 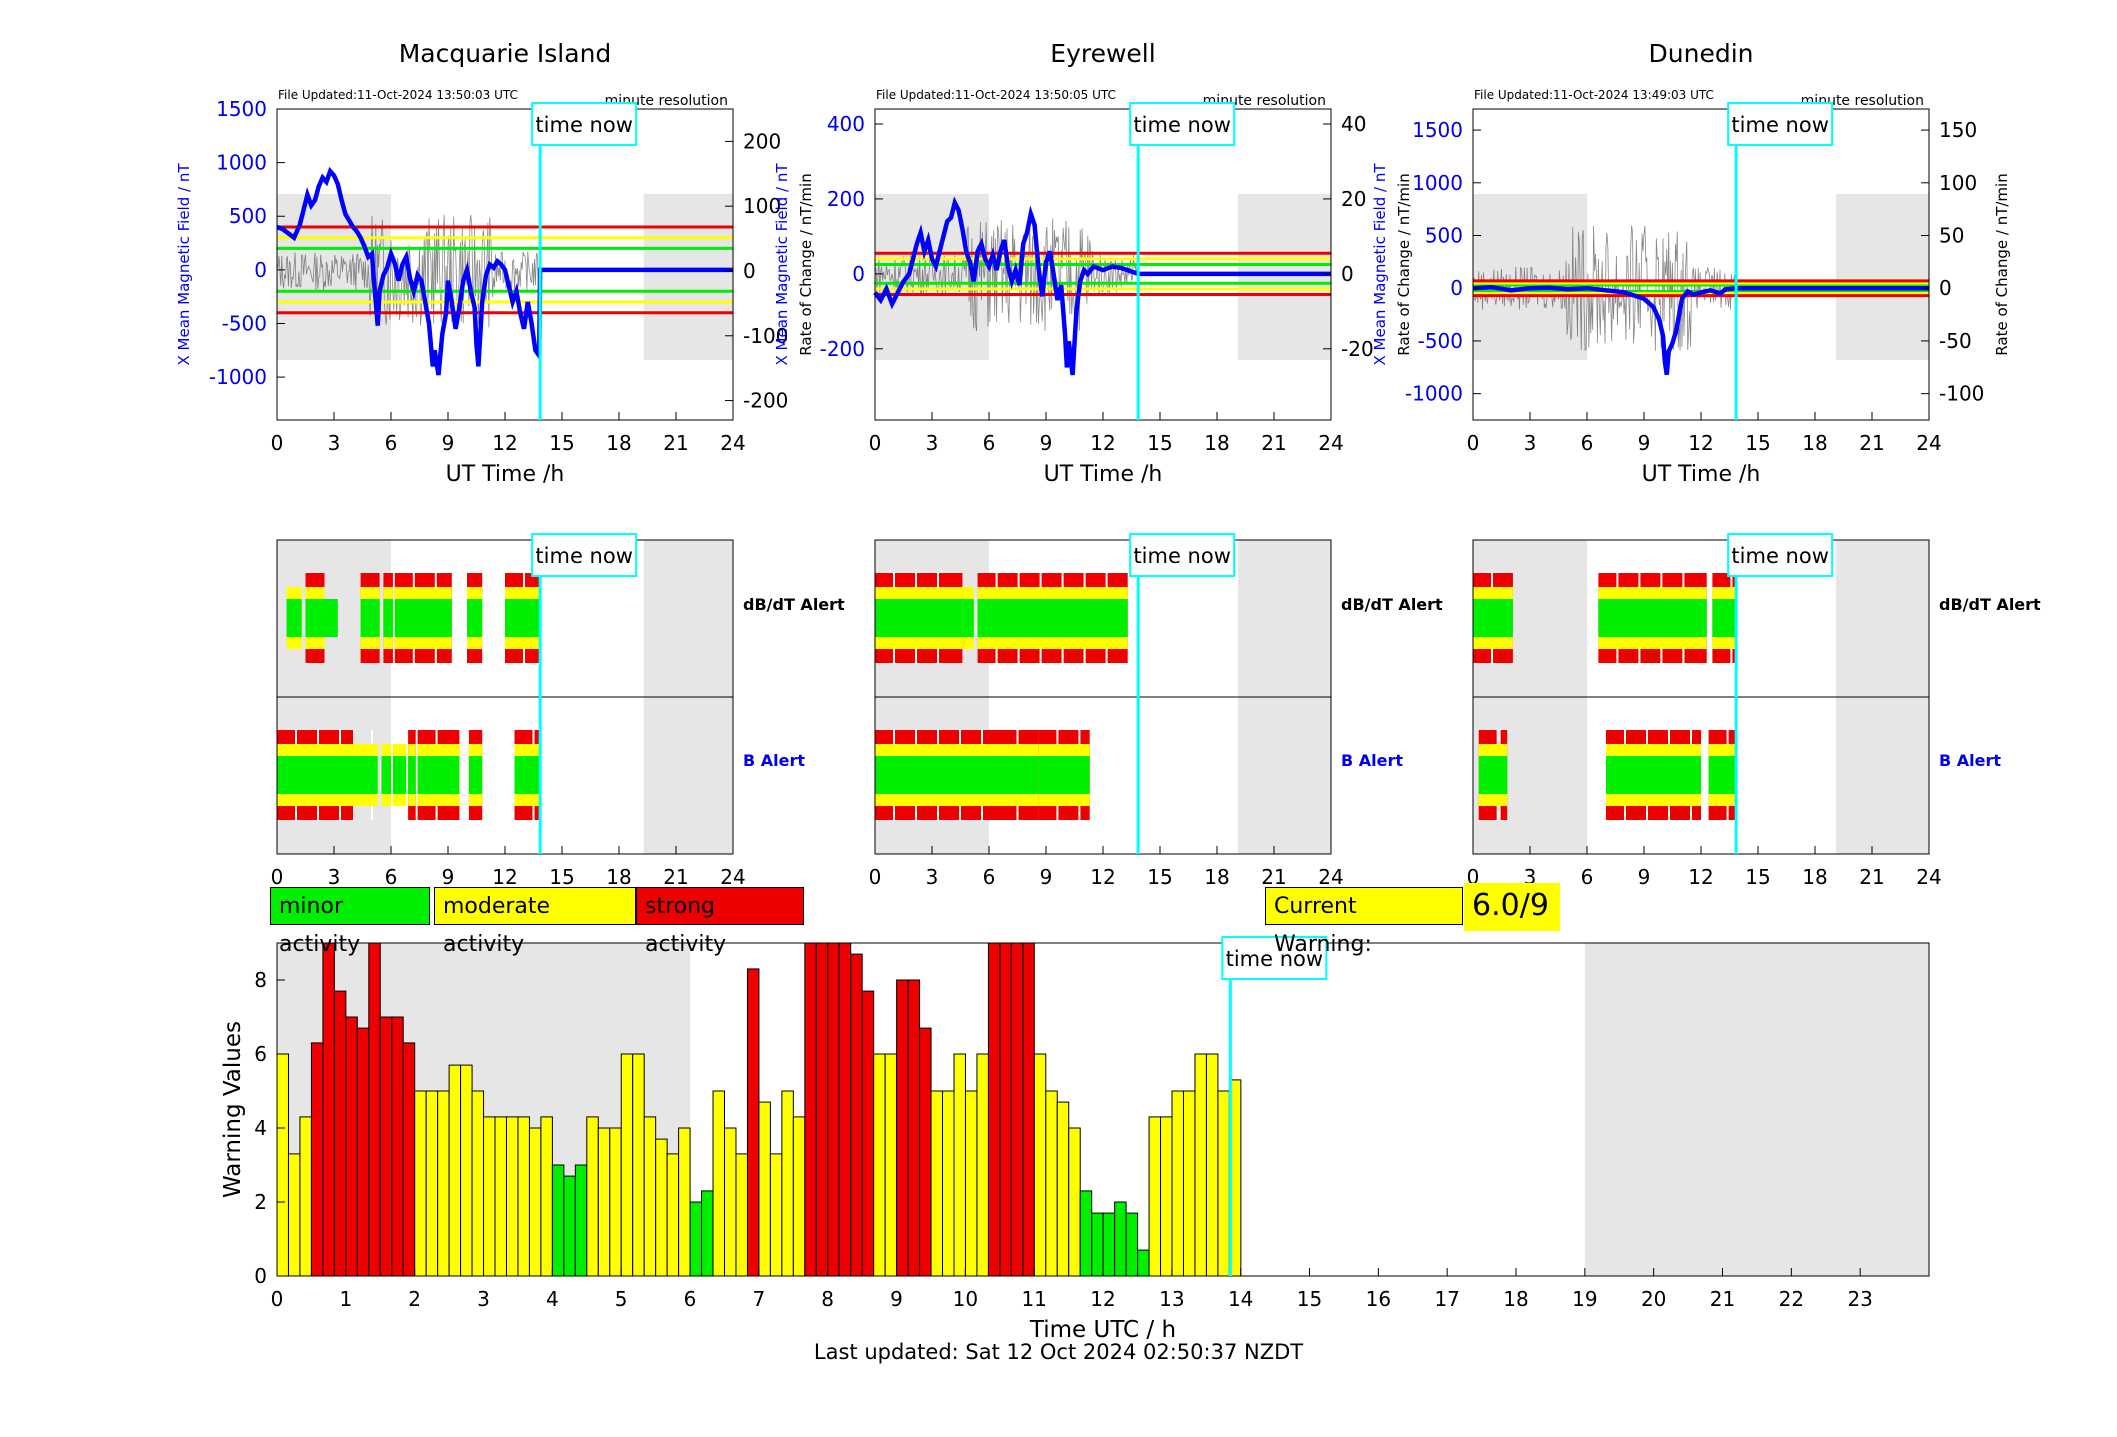 I want to click on y-axis-label: Warning Values, so click(x=233, y=1109).